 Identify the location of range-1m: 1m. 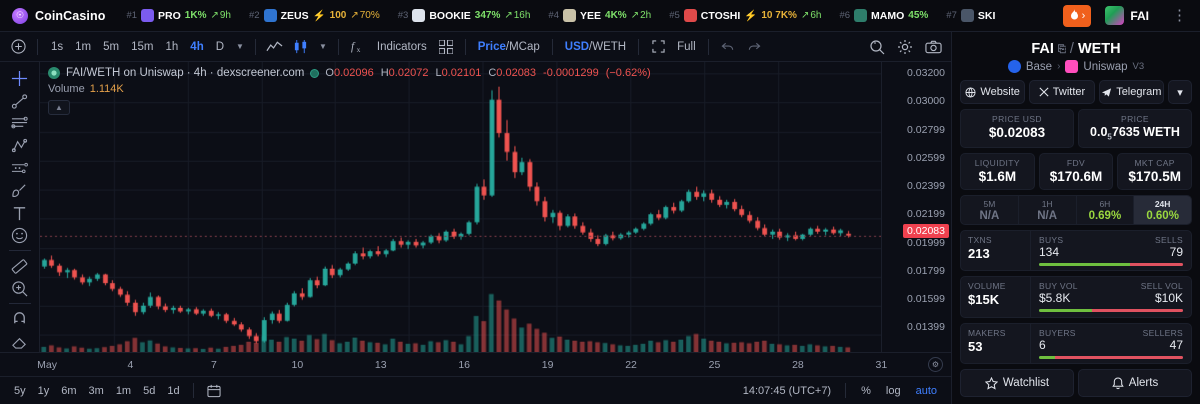
(123, 390).